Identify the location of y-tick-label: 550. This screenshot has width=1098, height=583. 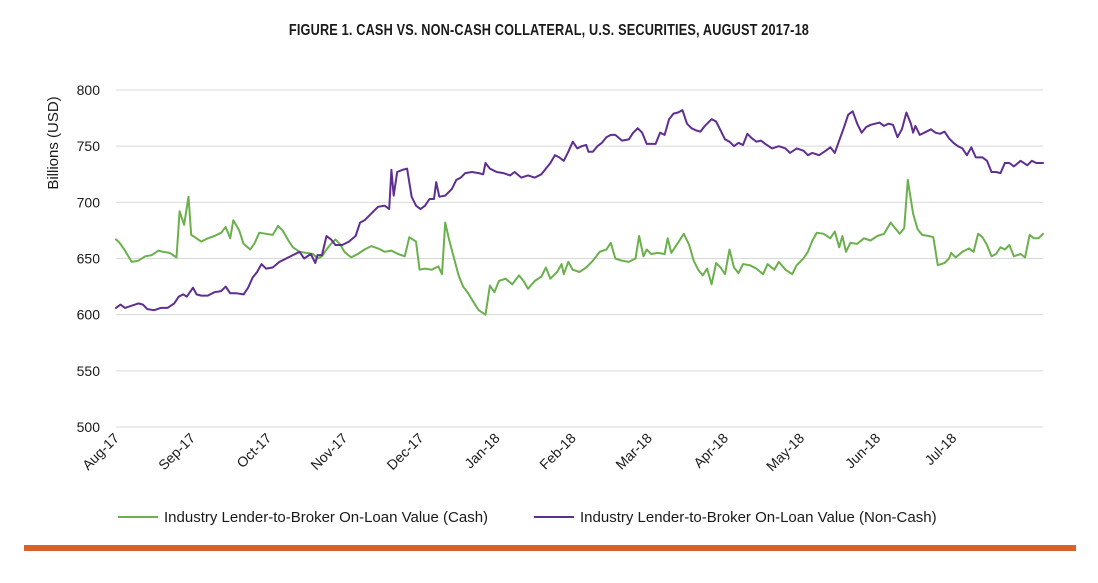
(89, 371).